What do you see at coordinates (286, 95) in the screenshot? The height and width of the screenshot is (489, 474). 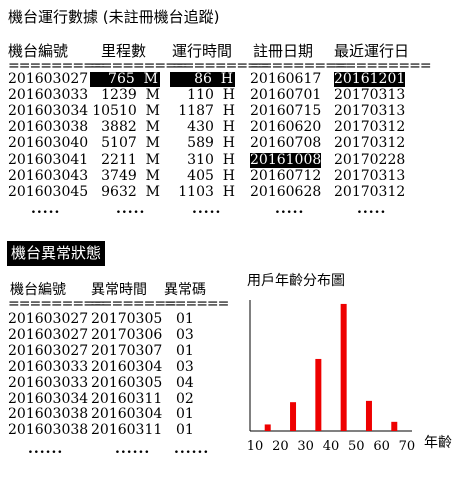 I see `register-date-cell: 20160701` at bounding box center [286, 95].